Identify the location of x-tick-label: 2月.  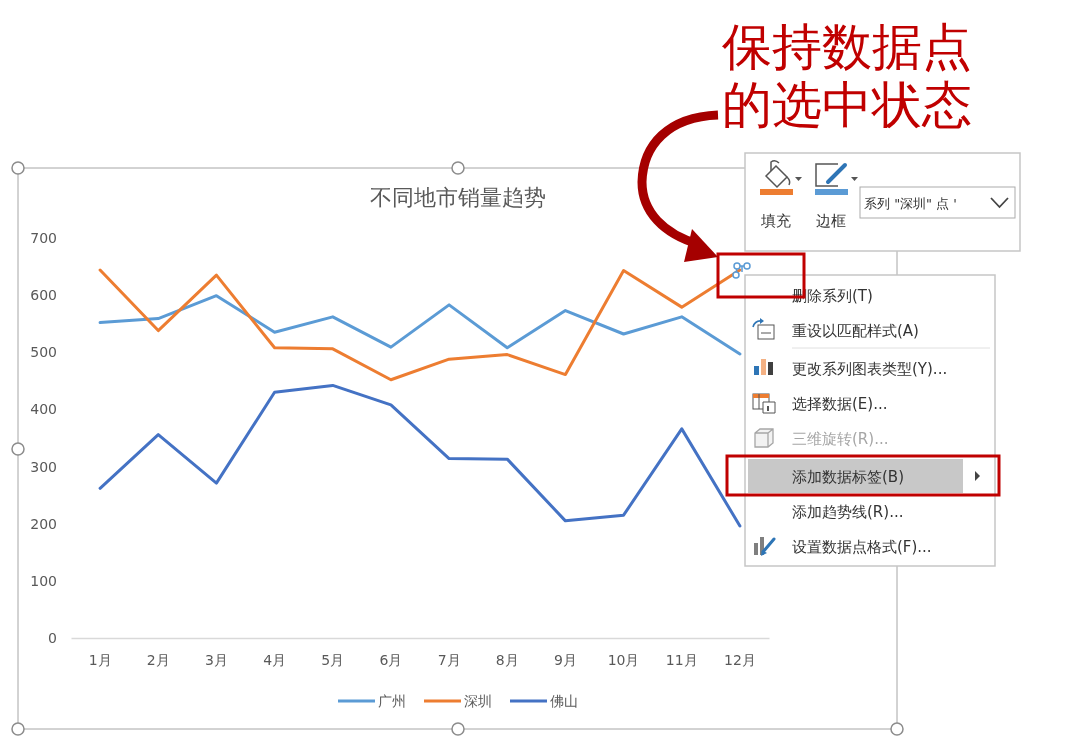
(158, 659).